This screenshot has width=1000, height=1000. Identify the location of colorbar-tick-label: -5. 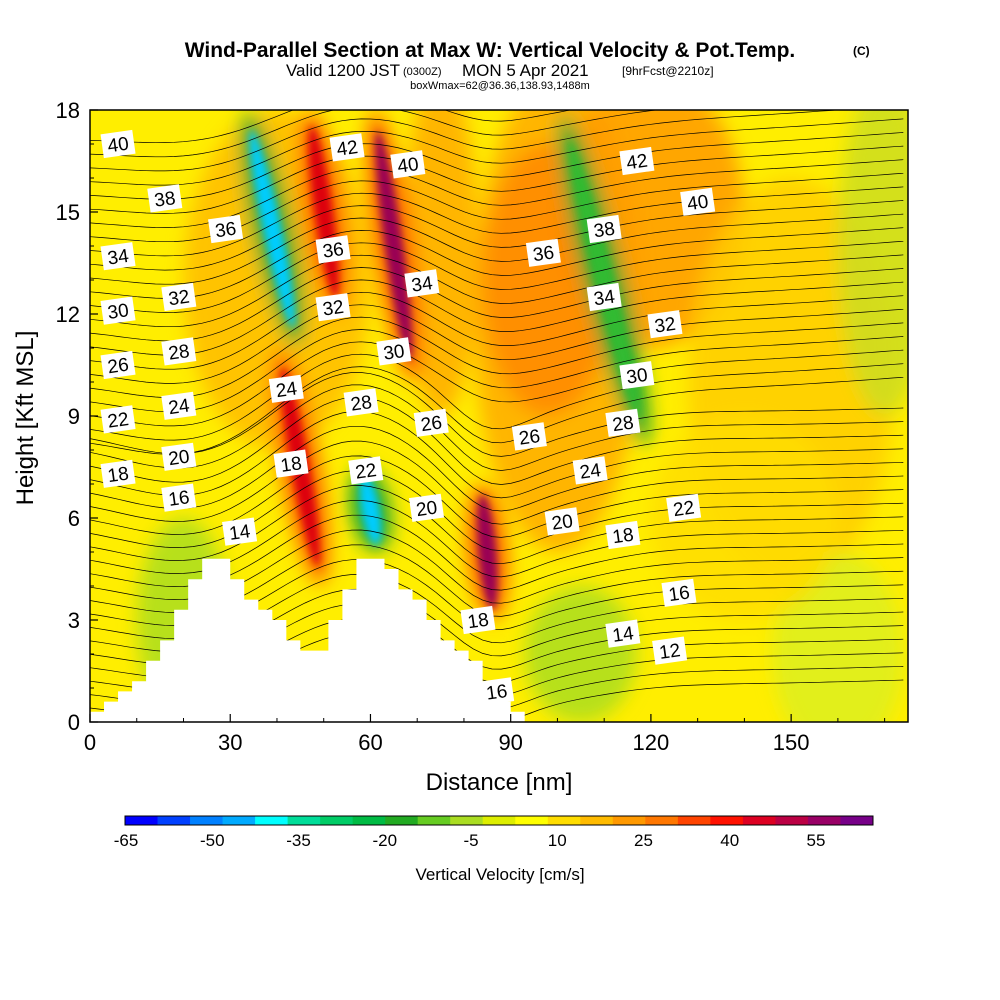
(470, 840).